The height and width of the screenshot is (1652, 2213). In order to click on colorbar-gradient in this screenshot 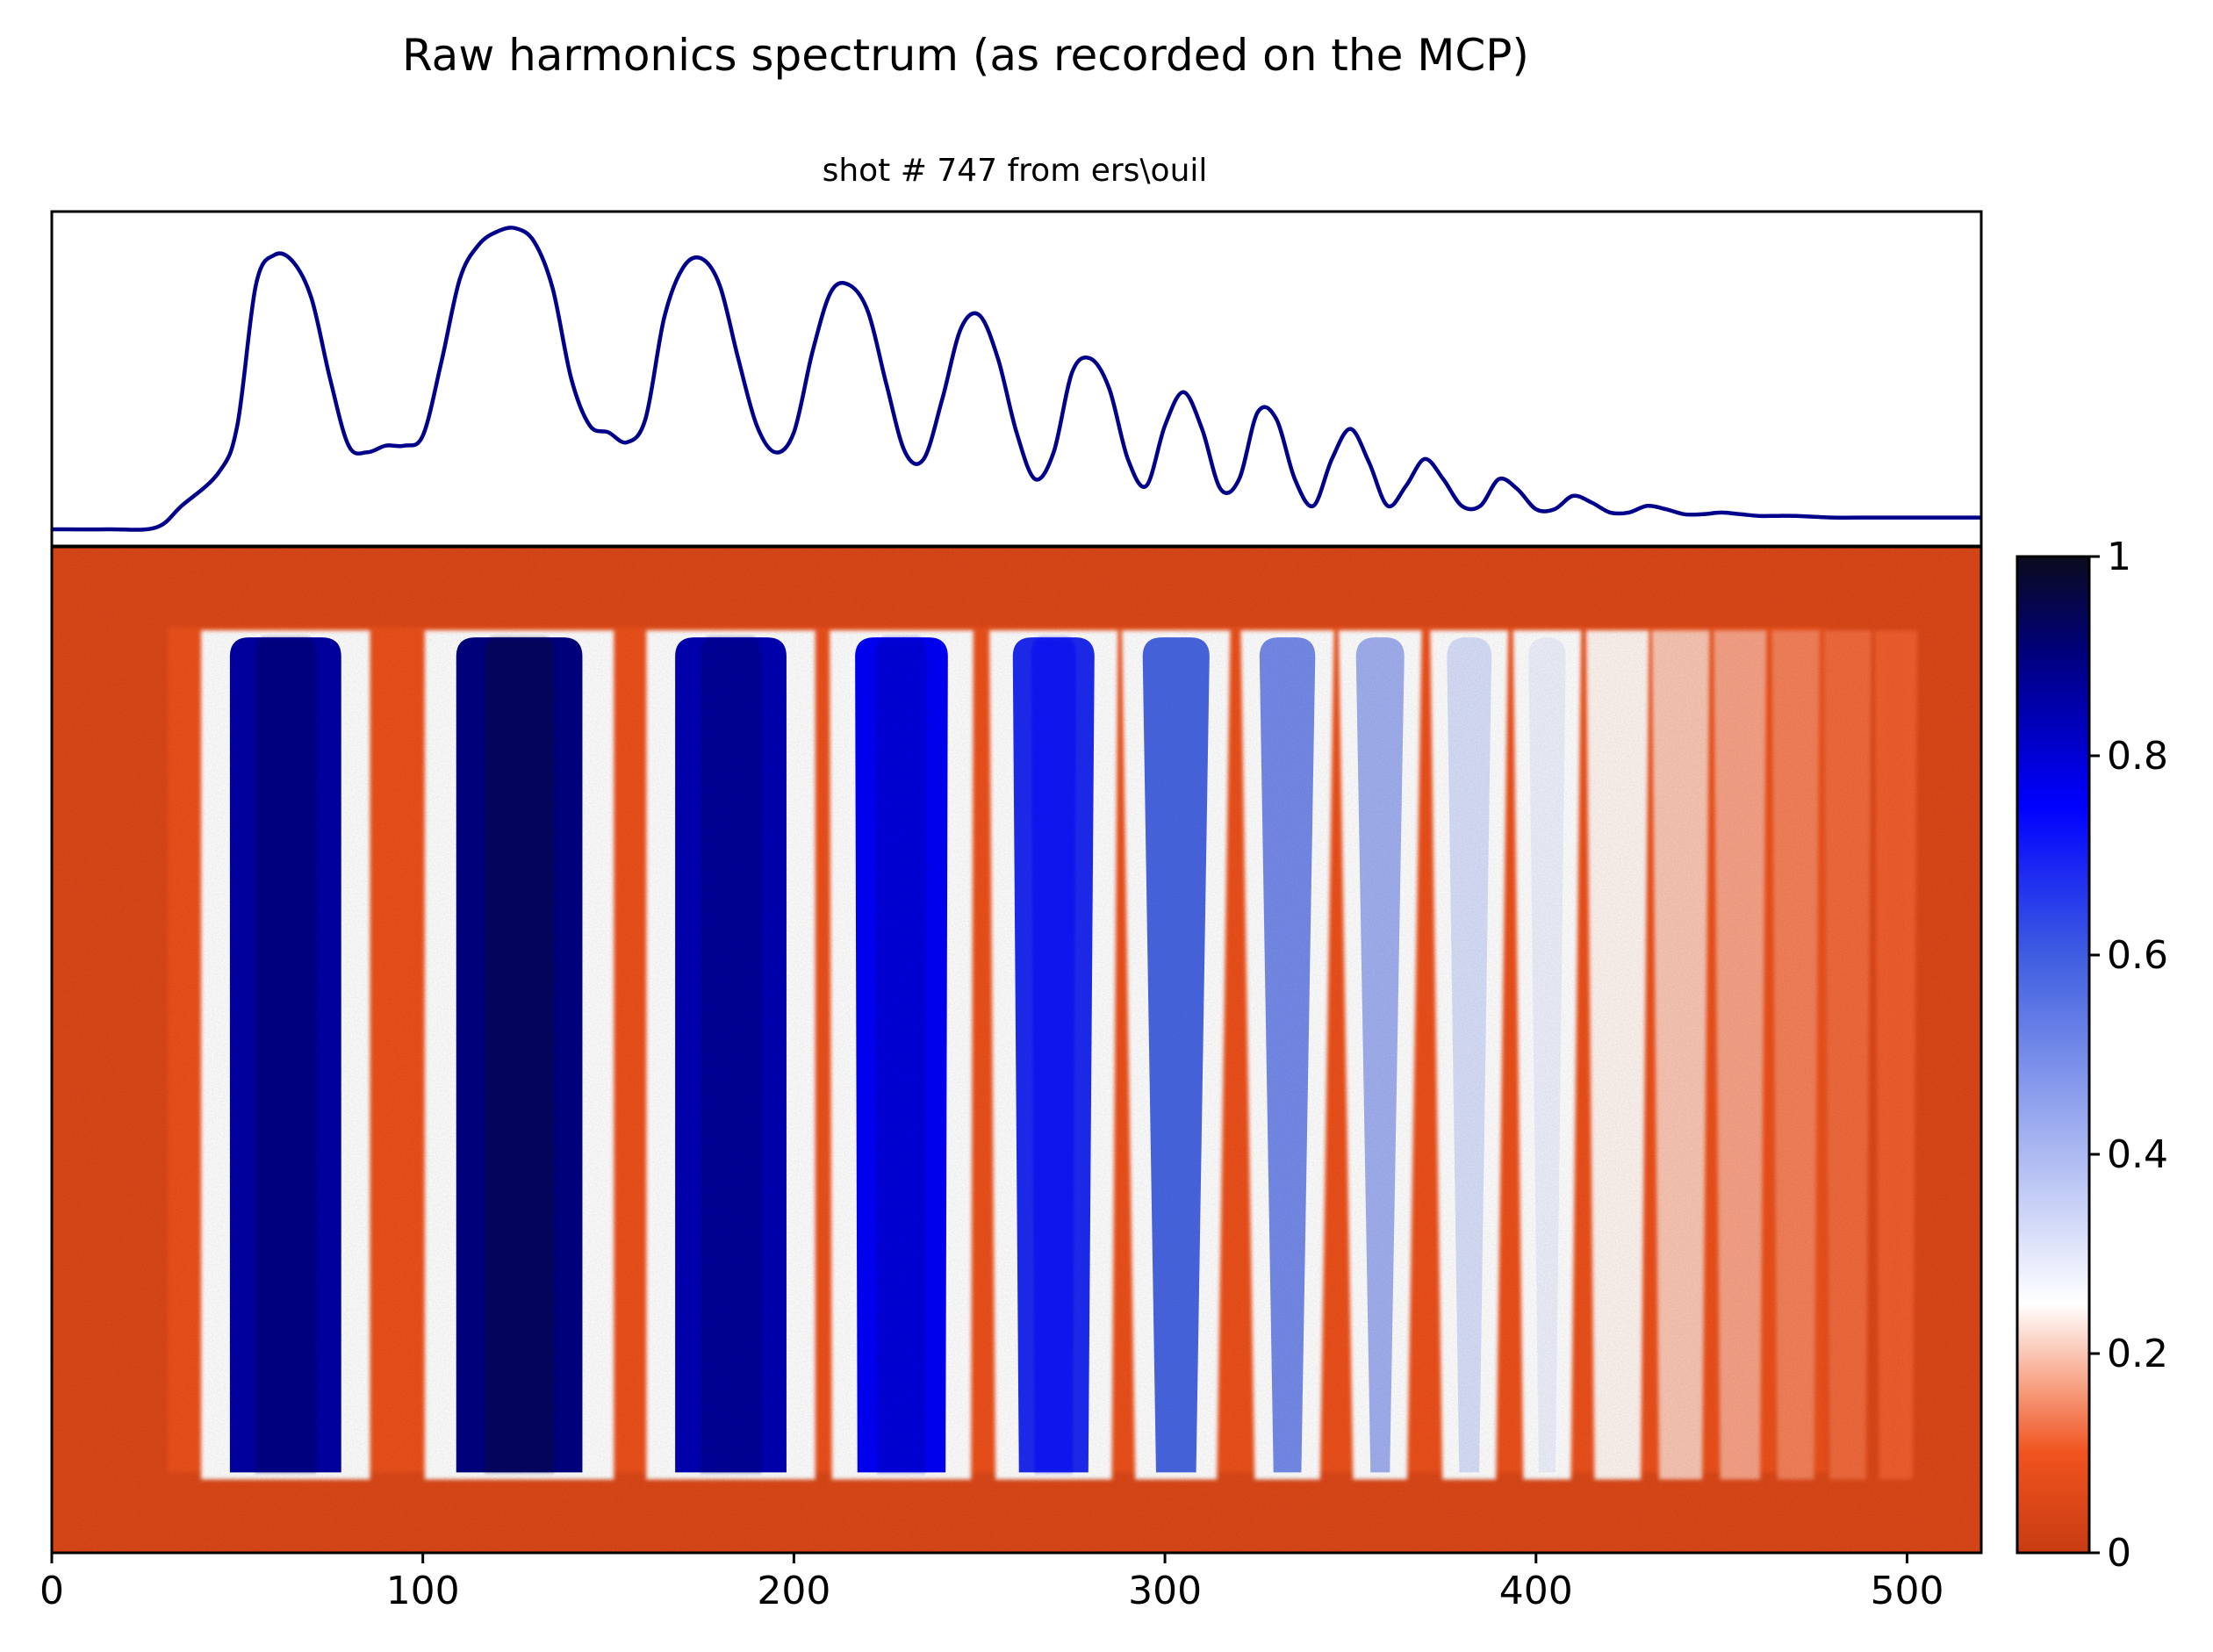, I will do `click(2053, 1055)`.